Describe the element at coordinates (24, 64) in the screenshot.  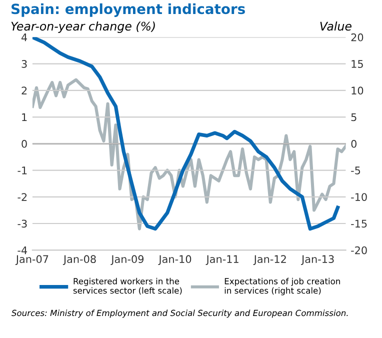
I see `y-tick-label: 3` at that location.